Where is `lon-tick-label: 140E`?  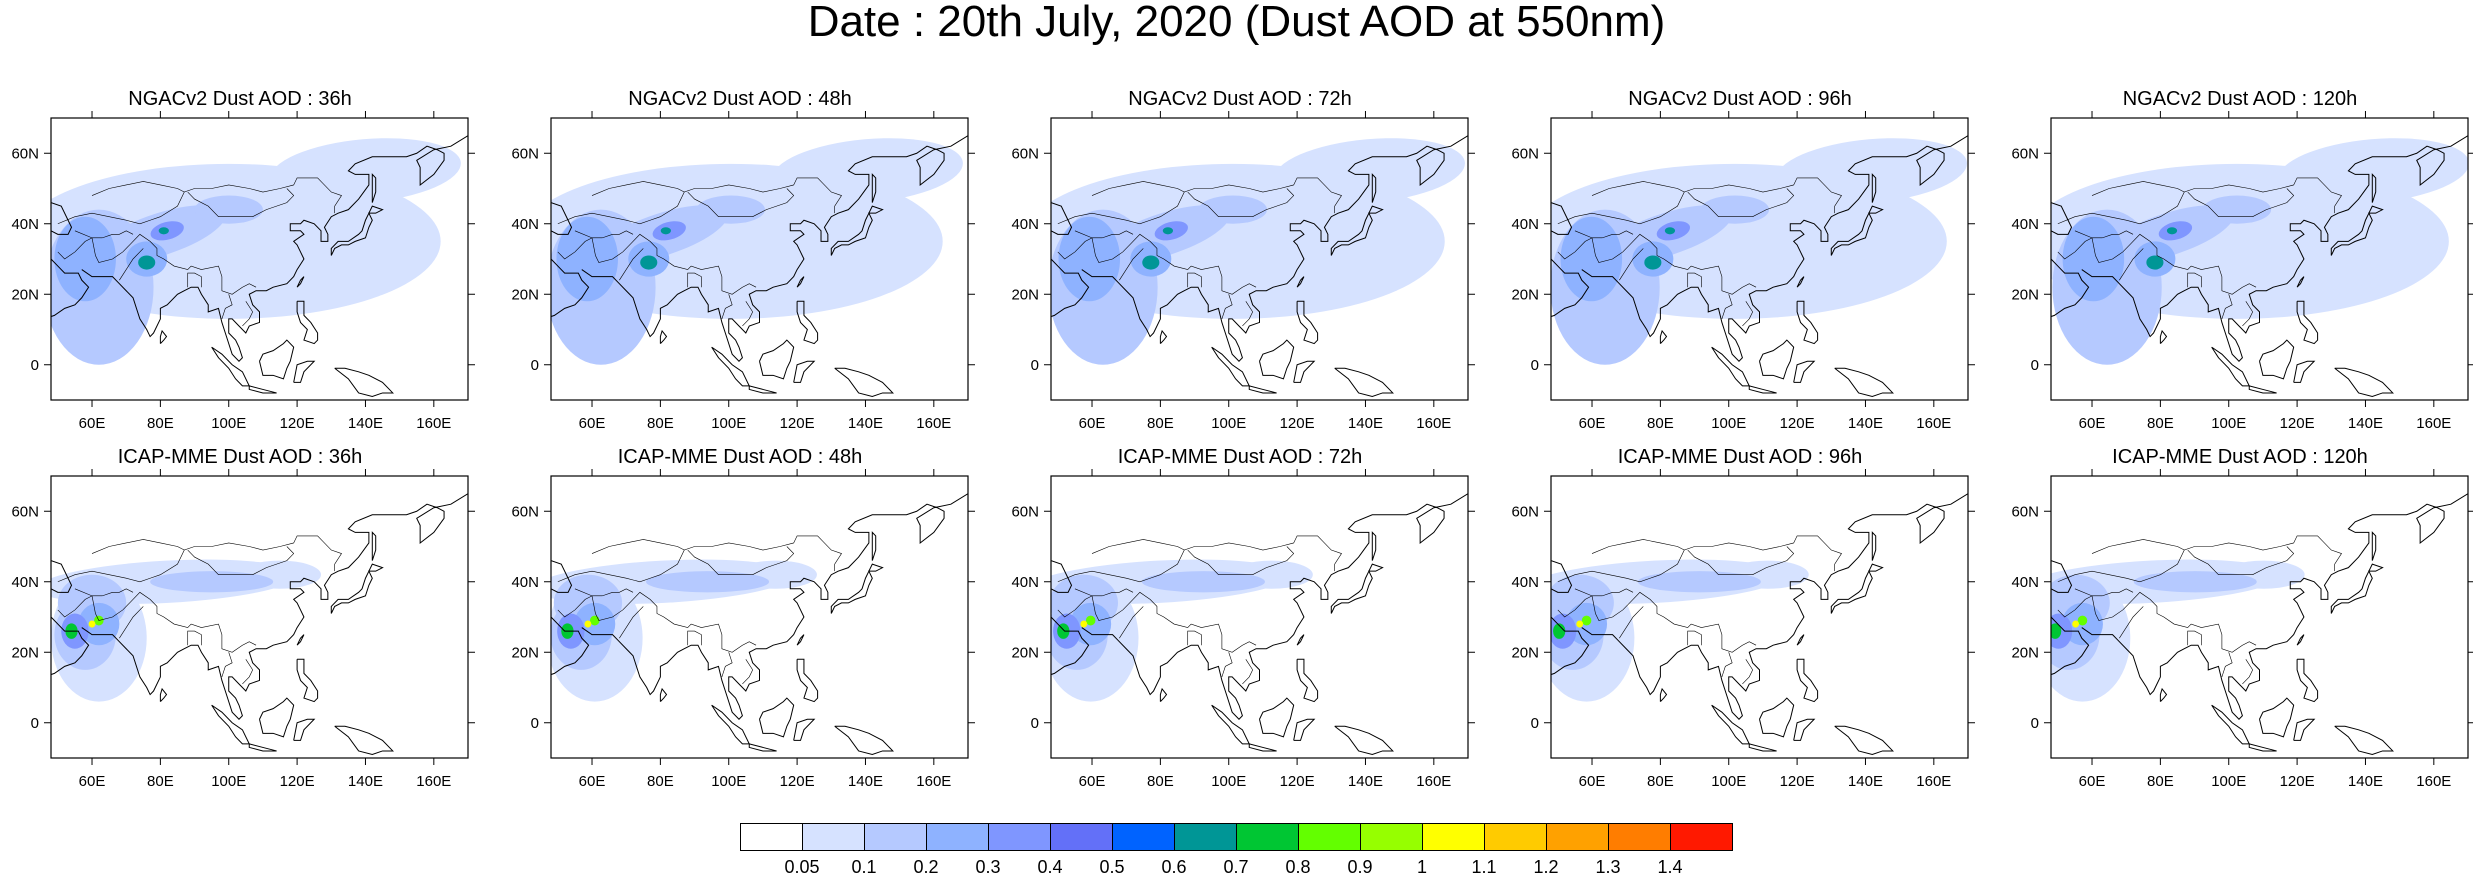
lon-tick-label: 140E is located at coordinates (2365, 781).